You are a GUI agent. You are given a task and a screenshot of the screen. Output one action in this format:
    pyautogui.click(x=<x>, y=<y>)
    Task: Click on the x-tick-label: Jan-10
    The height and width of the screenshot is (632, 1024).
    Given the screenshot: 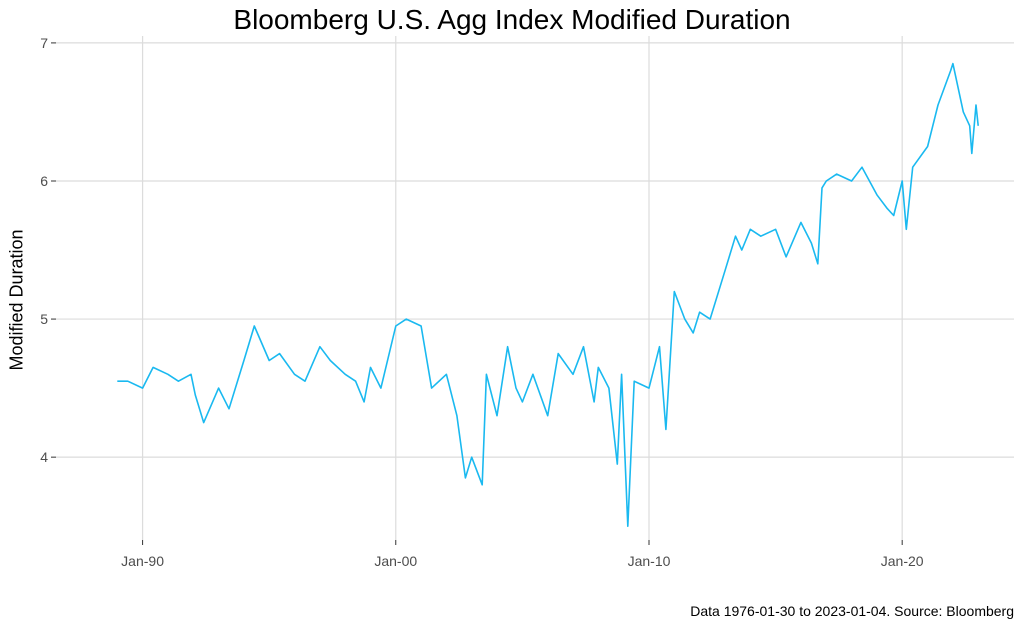 What is the action you would take?
    pyautogui.click(x=649, y=561)
    